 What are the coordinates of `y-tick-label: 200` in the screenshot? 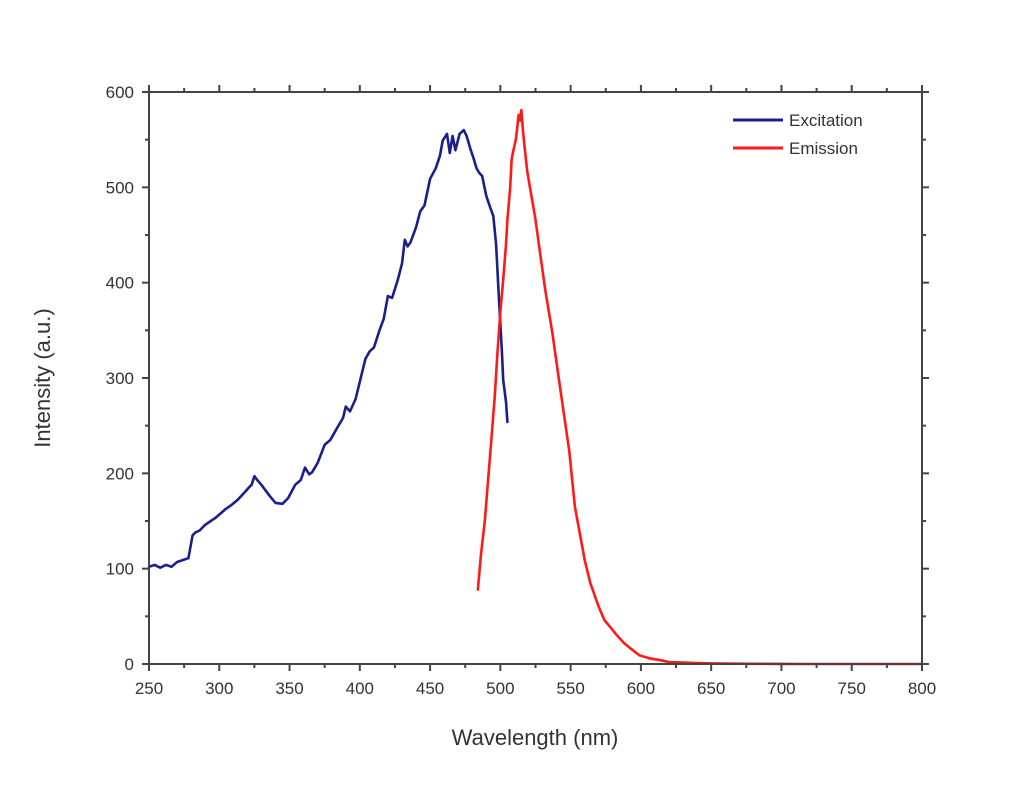 It's located at (120, 473).